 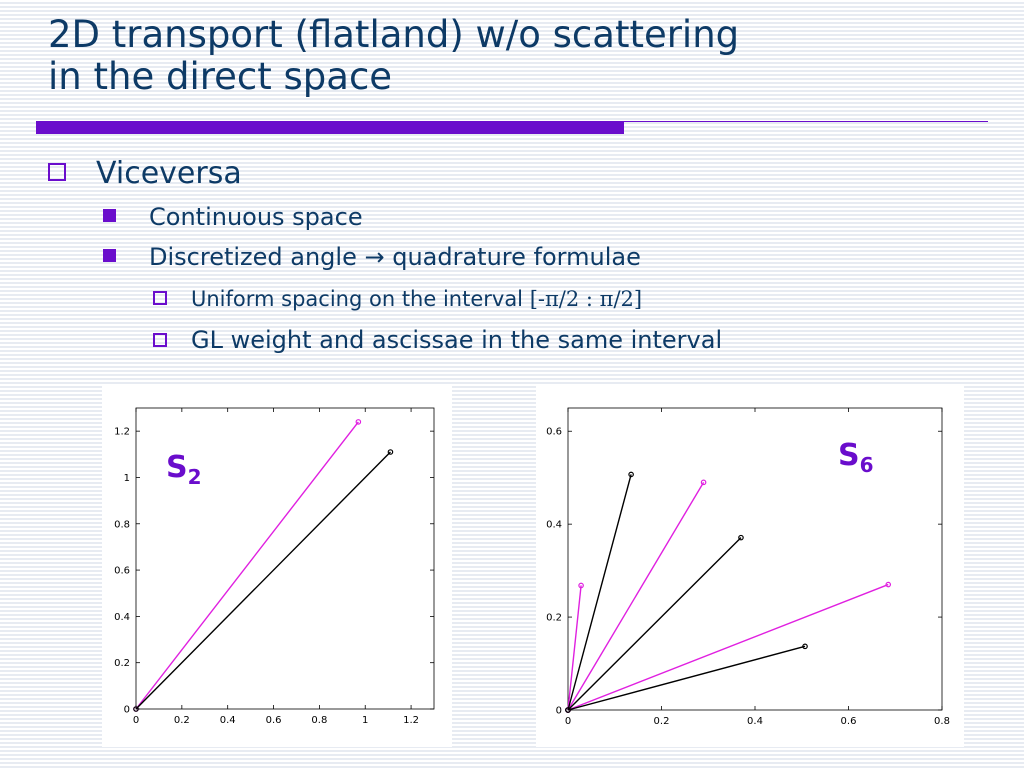 What do you see at coordinates (360, 299) in the screenshot?
I see `bullet-text: Uniform spacing on the interval` at bounding box center [360, 299].